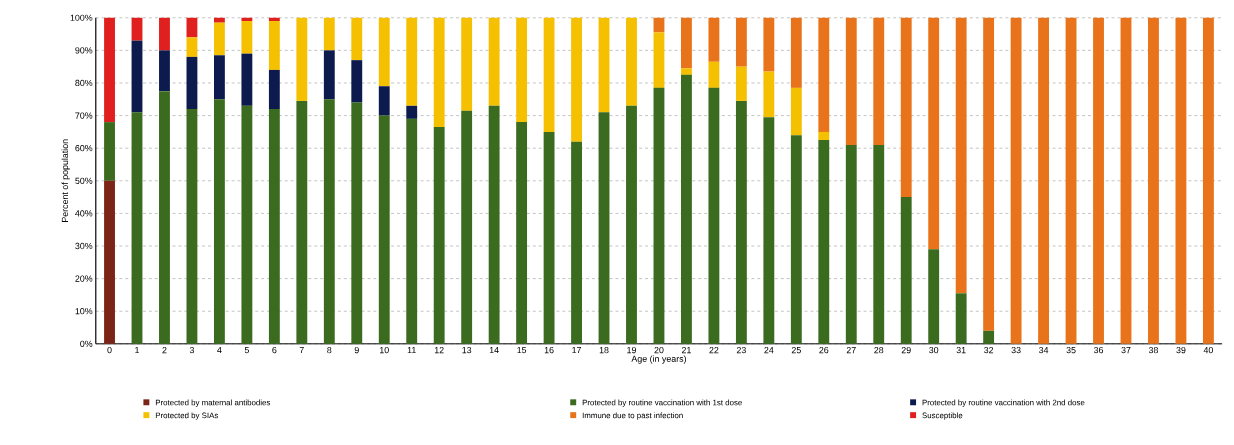 Image resolution: width=1234 pixels, height=445 pixels. What do you see at coordinates (356, 350) in the screenshot?
I see `x-tick-label: 9` at bounding box center [356, 350].